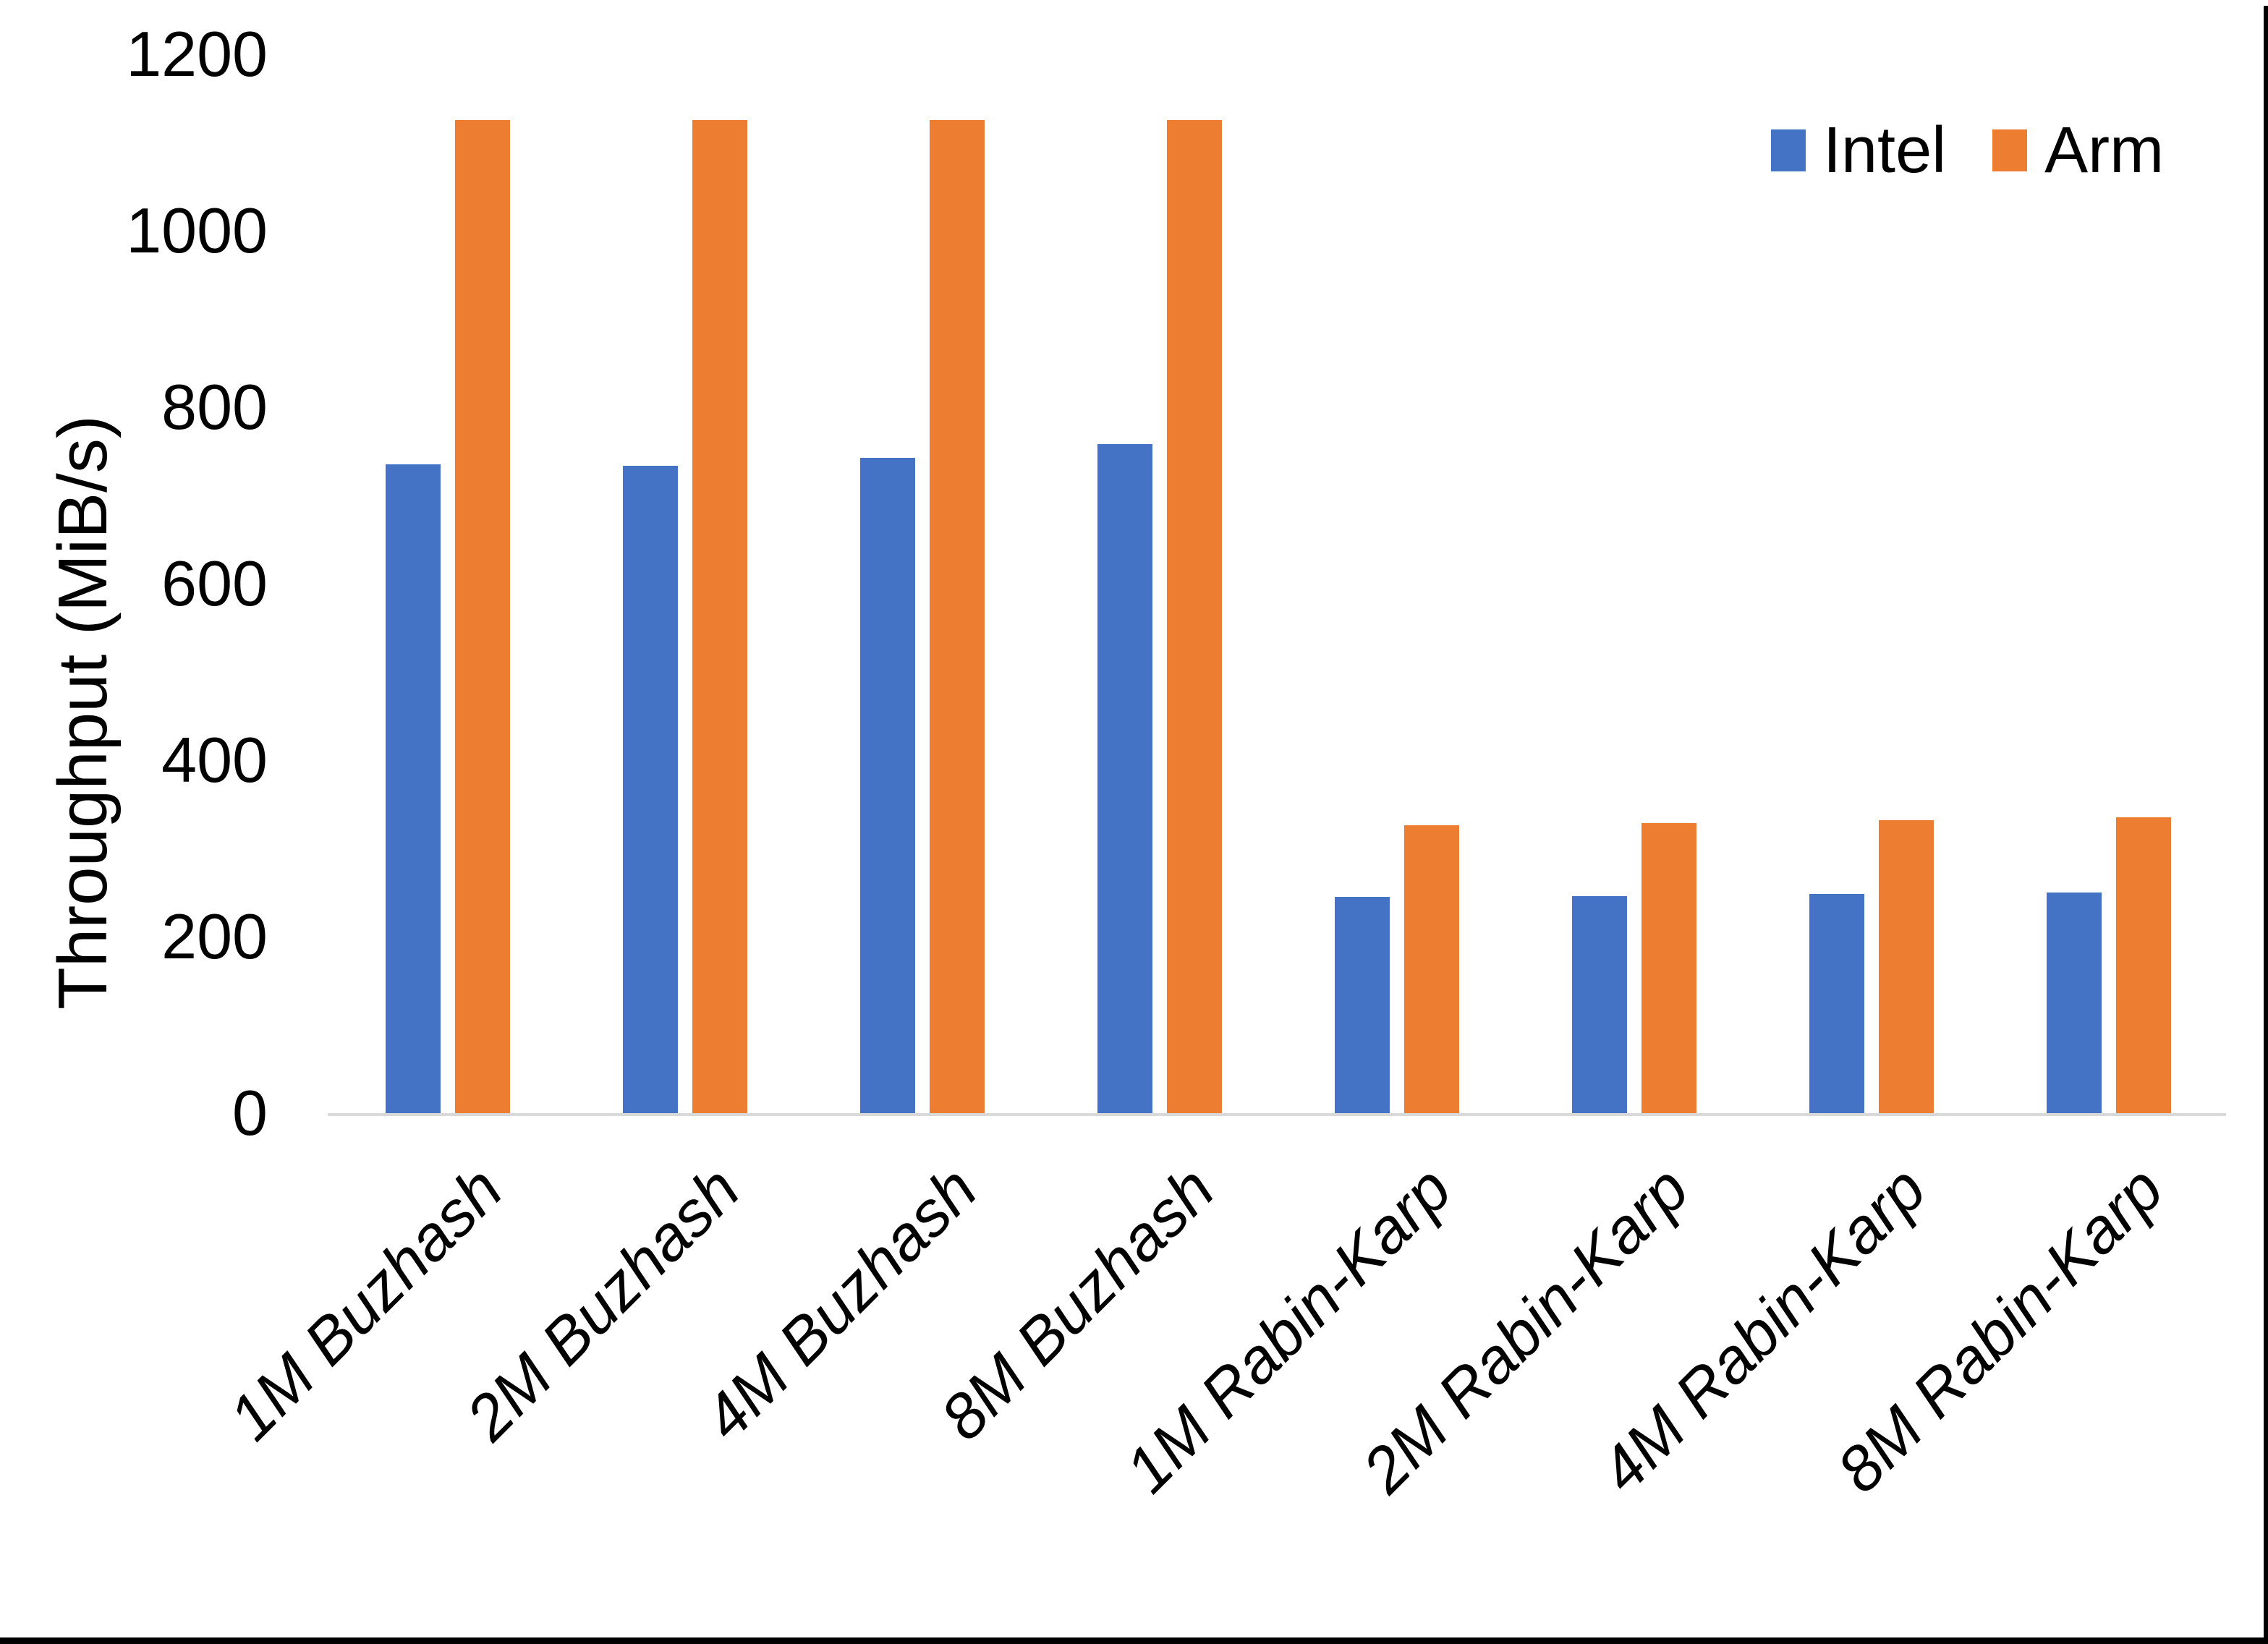 This screenshot has width=2268, height=1644. Describe the element at coordinates (1789, 150) in the screenshot. I see `legend-marker-intel` at that location.